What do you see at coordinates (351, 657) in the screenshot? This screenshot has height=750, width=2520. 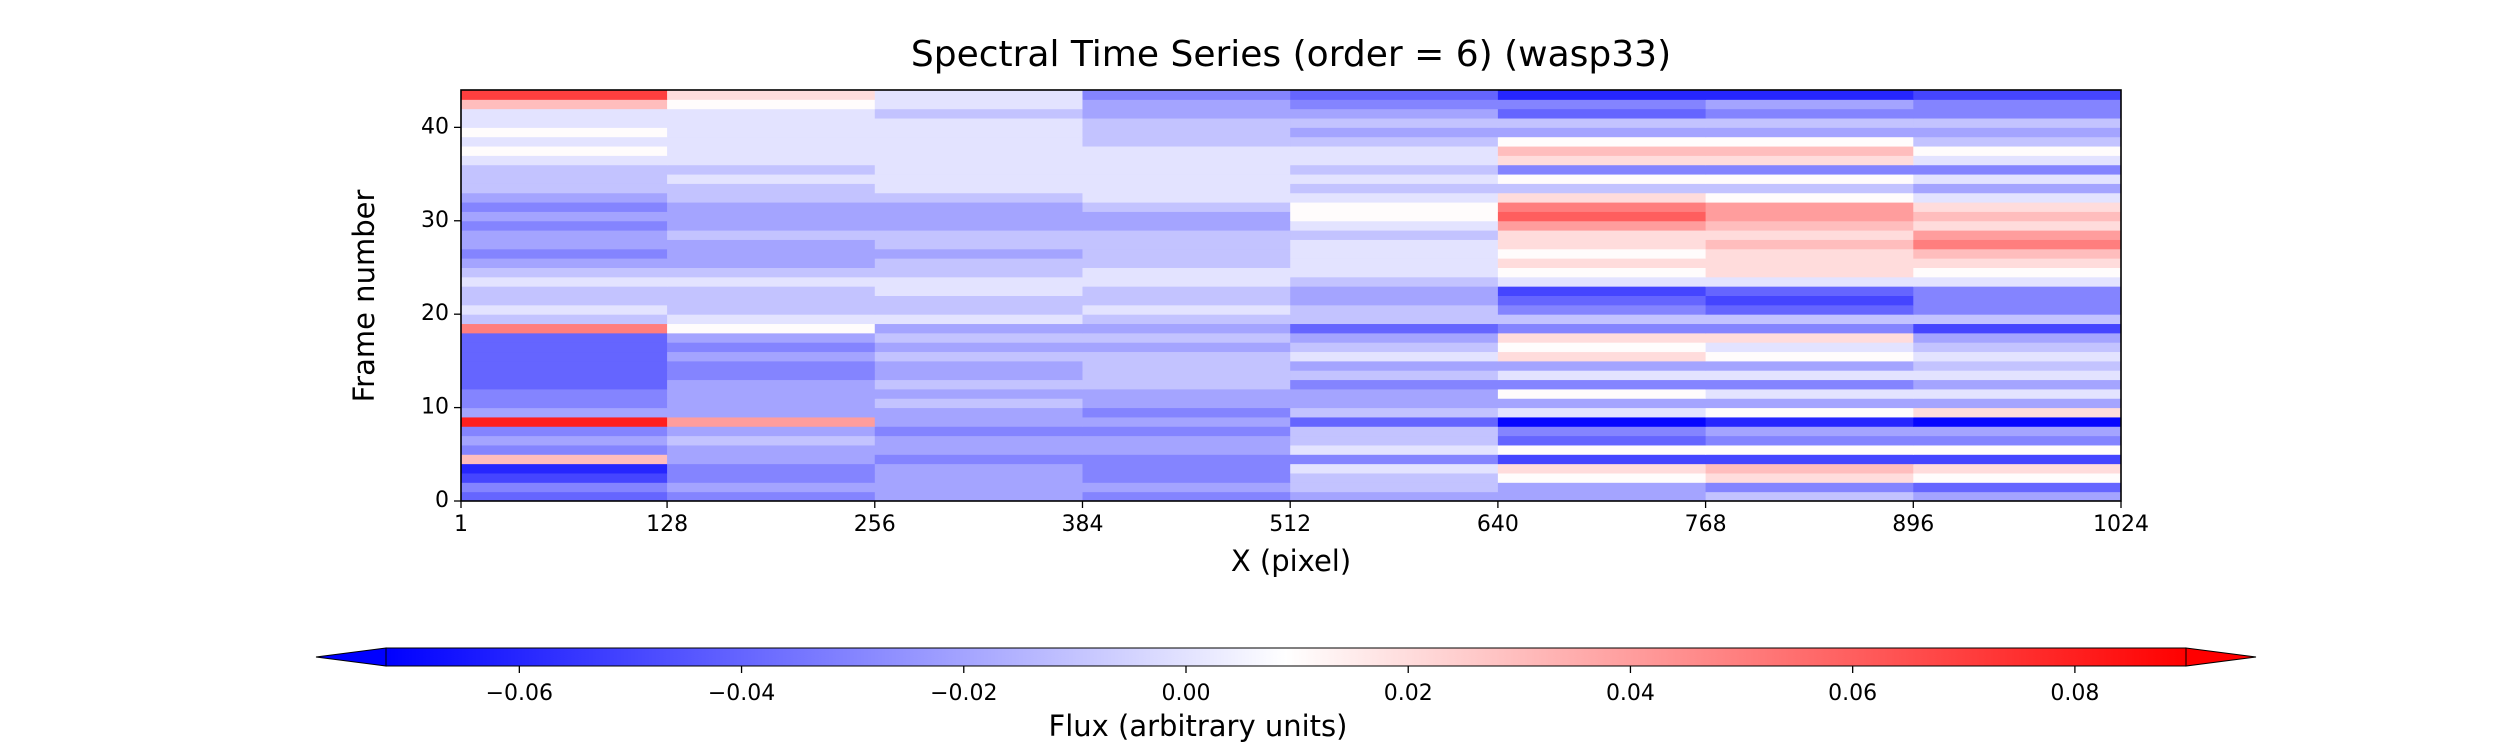 I see `colorbar-extend-min` at bounding box center [351, 657].